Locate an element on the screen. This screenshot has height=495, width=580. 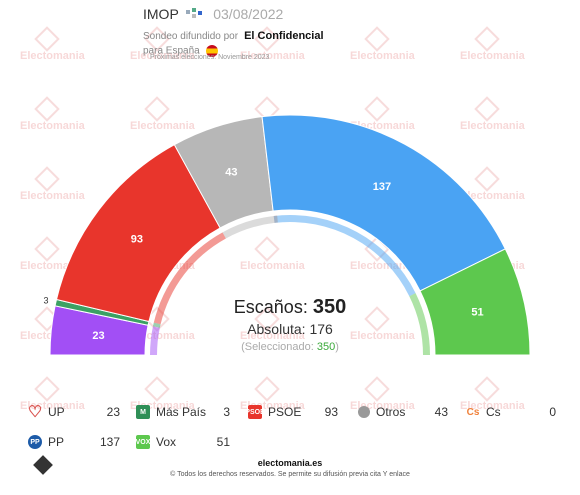
seat-label-vox: 51 is located at coordinates (477, 312).